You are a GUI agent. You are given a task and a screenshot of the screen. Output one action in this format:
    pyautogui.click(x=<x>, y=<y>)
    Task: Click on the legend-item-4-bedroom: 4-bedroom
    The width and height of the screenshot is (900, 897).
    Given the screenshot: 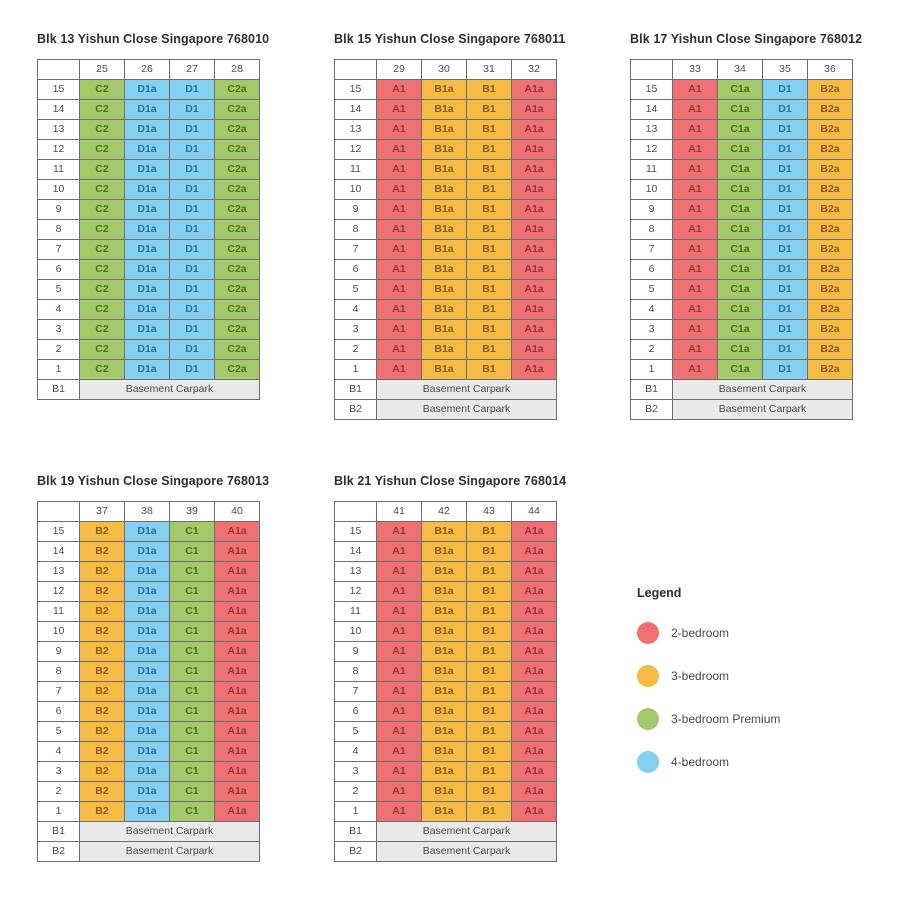 What is the action you would take?
    pyautogui.click(x=708, y=762)
    